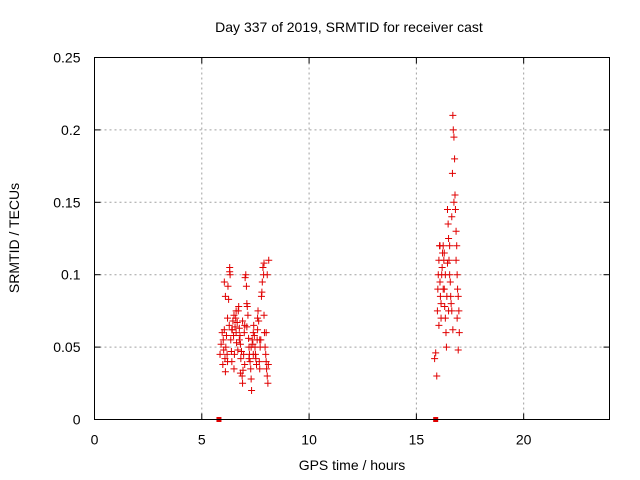  I want to click on y-tick-label: 0.25, so click(66, 58).